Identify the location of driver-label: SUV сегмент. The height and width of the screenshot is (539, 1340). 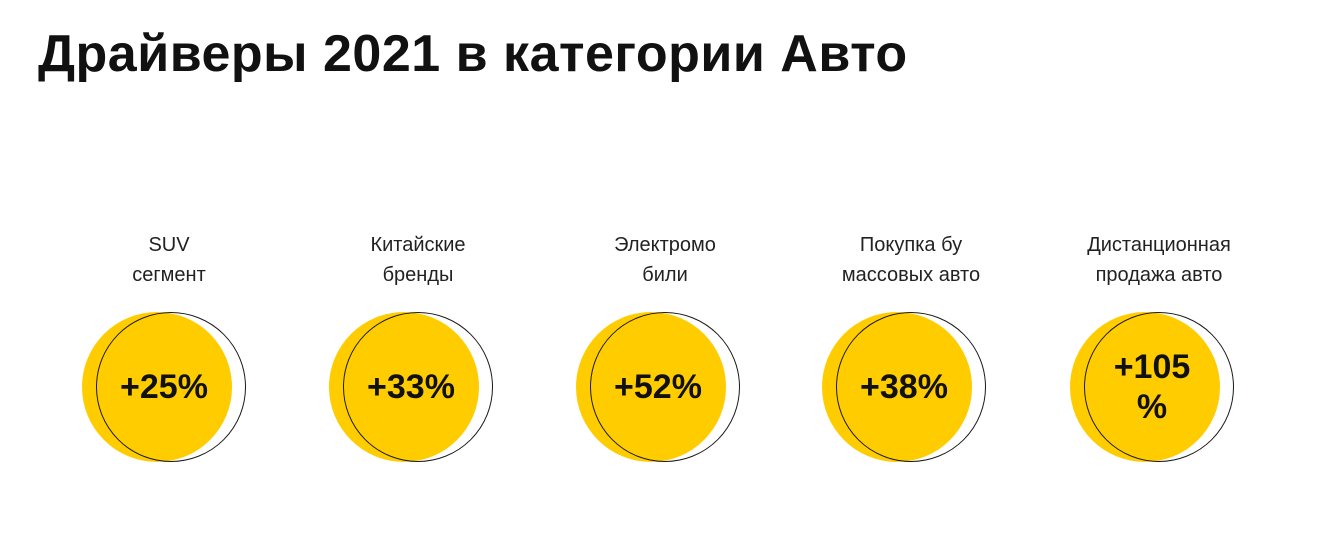
(169, 260).